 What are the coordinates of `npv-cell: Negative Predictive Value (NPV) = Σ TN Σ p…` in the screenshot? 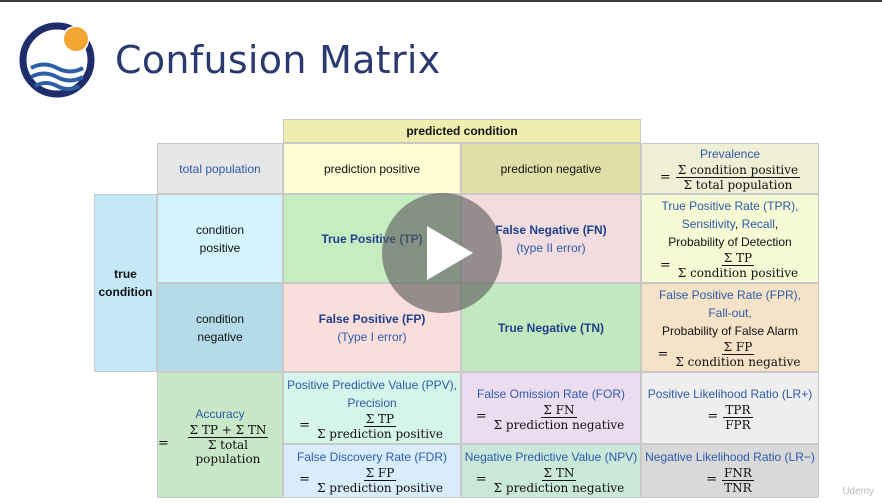 It's located at (551, 471).